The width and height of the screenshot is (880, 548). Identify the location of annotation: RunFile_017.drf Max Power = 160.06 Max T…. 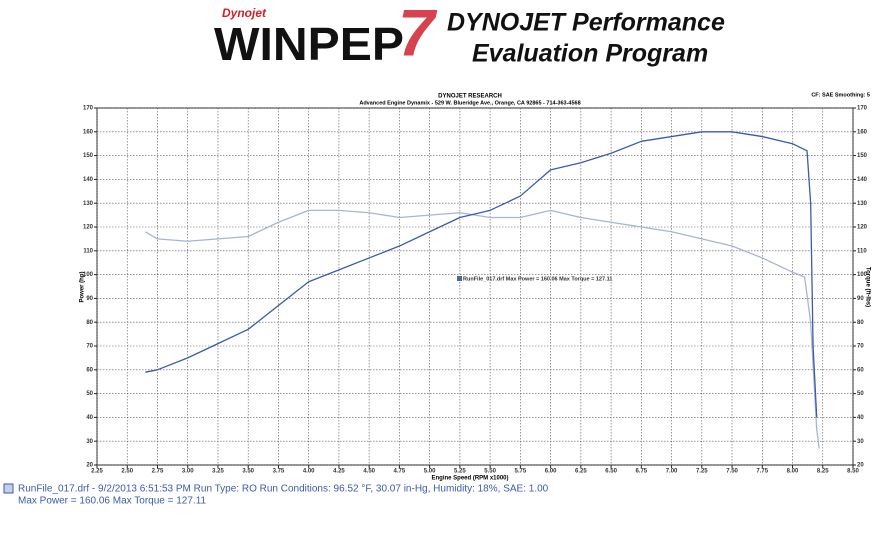
(537, 279).